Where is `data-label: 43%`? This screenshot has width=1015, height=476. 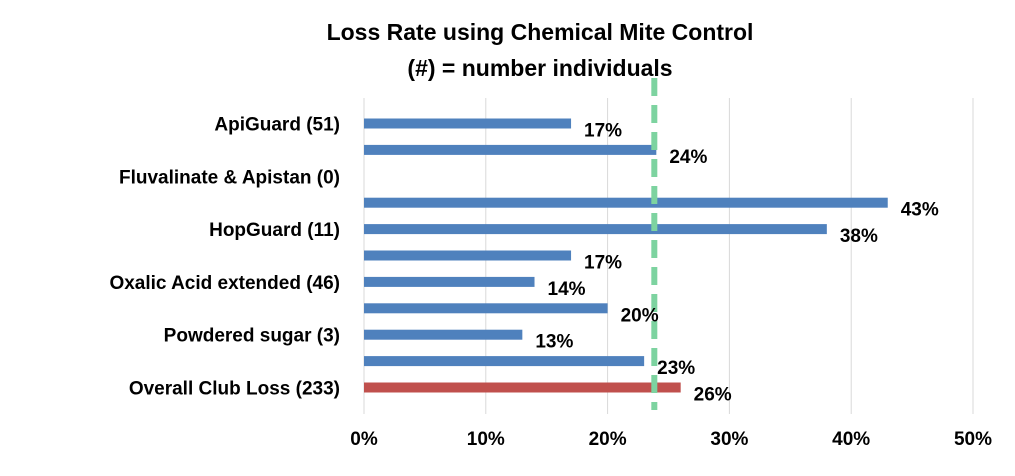 data-label: 43% is located at coordinates (920, 210).